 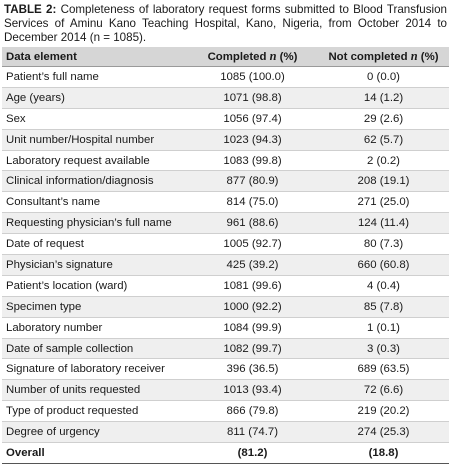 I want to click on table-row: Specimen type 1000 (92.2) 85 (7.8), so click(x=225, y=307).